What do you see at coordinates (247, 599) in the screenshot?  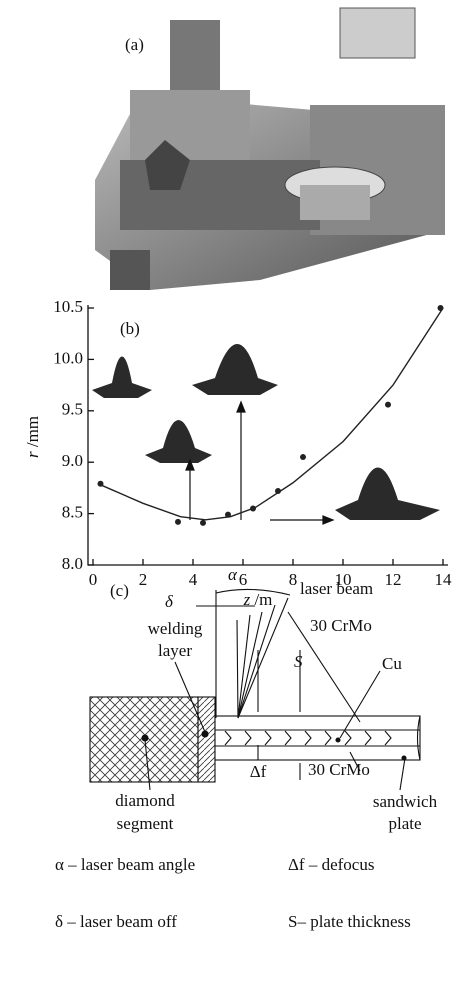 I see `axis-var: z` at bounding box center [247, 599].